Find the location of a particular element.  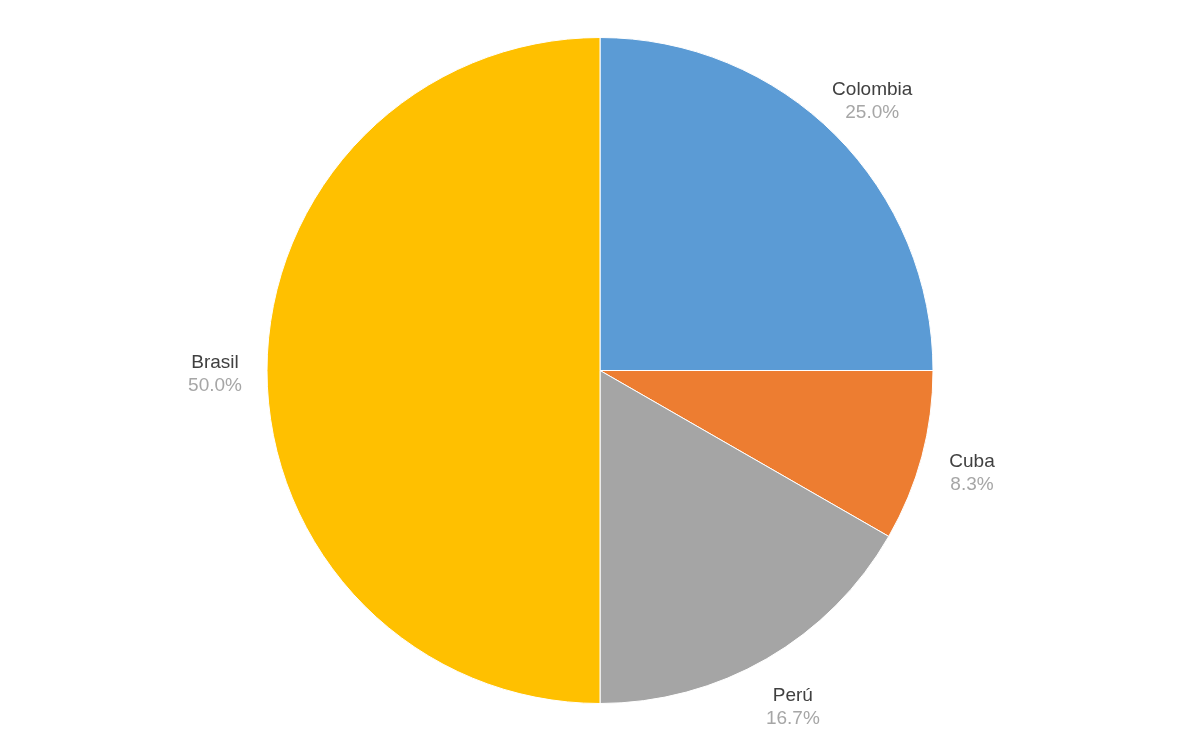

slice-label: Colombia is located at coordinates (872, 89).